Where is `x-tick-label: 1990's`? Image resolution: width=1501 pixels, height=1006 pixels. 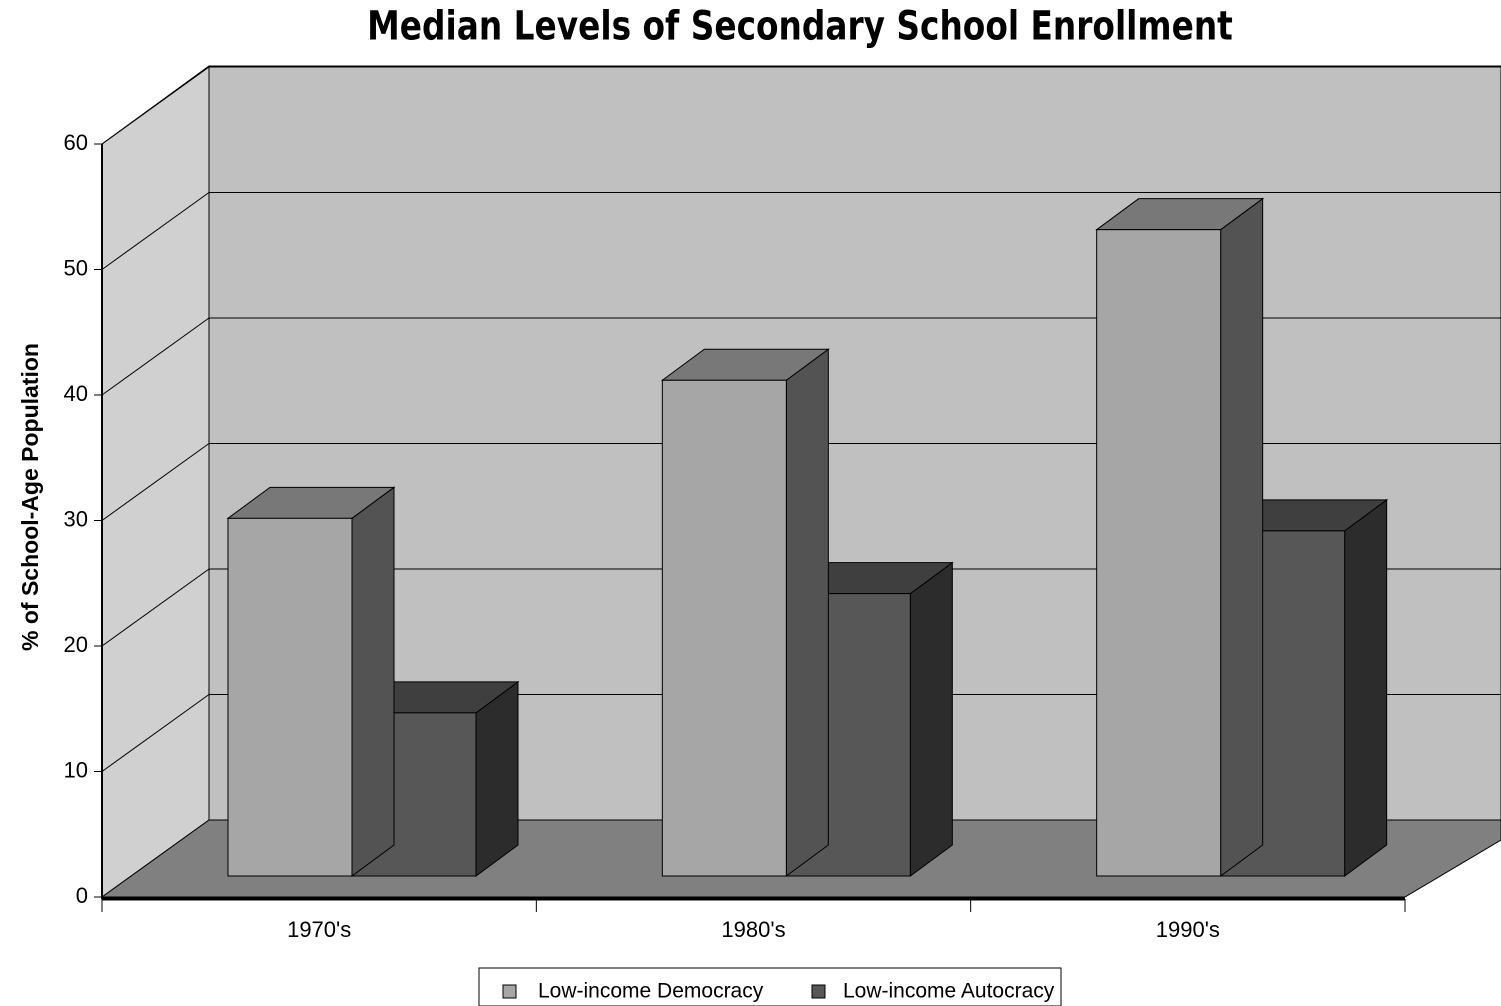
x-tick-label: 1990's is located at coordinates (1188, 929).